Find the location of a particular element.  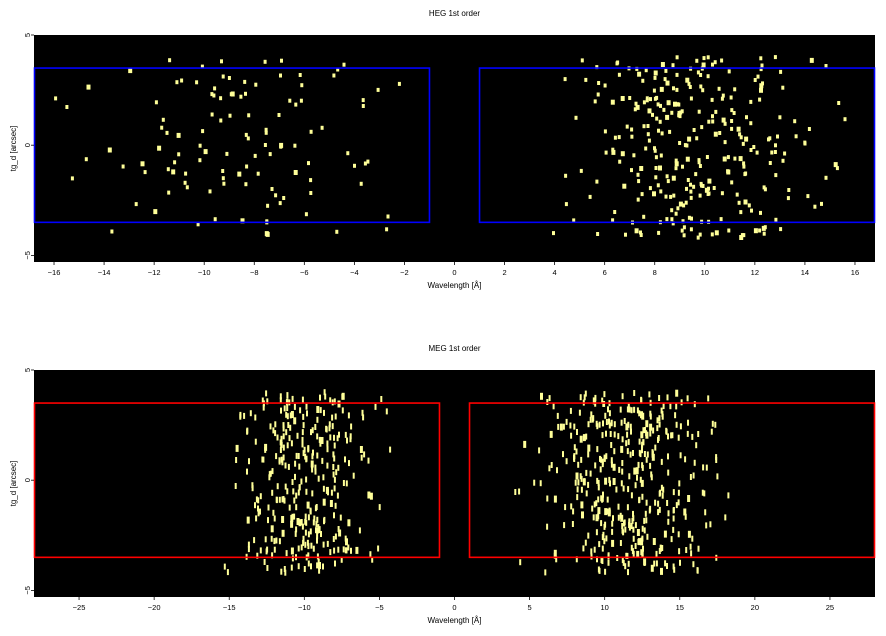

x-tick-label: 2 is located at coordinates (504, 272).